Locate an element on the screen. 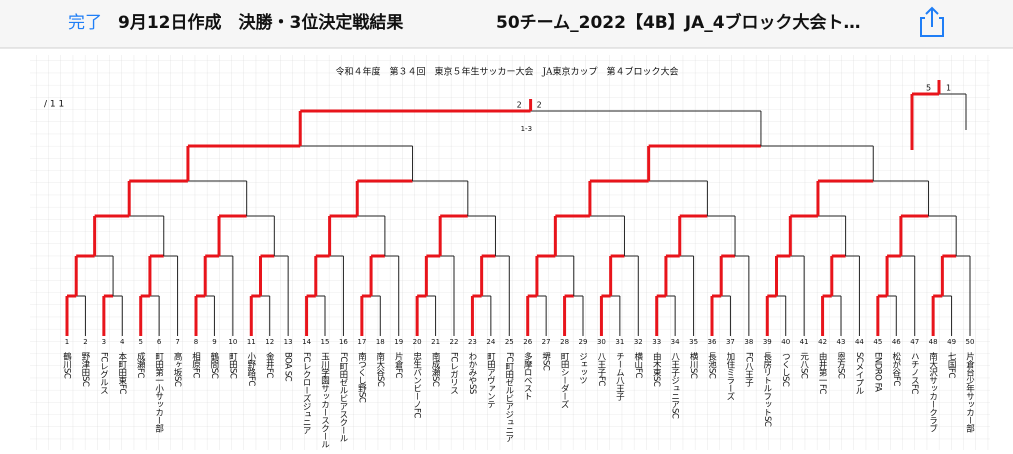 The image size is (1013, 454). team-name: 金井FC is located at coordinates (269, 364).